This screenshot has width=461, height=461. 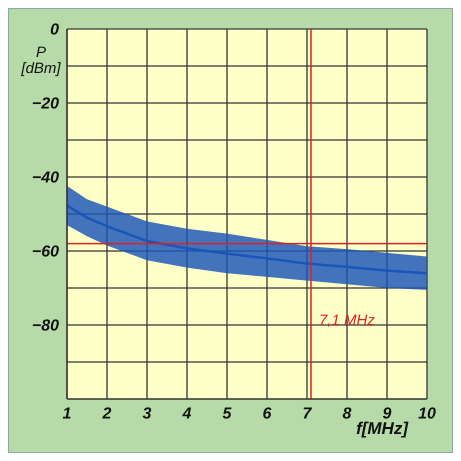 What do you see at coordinates (46, 252) in the screenshot?
I see `y-tick-label: −60` at bounding box center [46, 252].